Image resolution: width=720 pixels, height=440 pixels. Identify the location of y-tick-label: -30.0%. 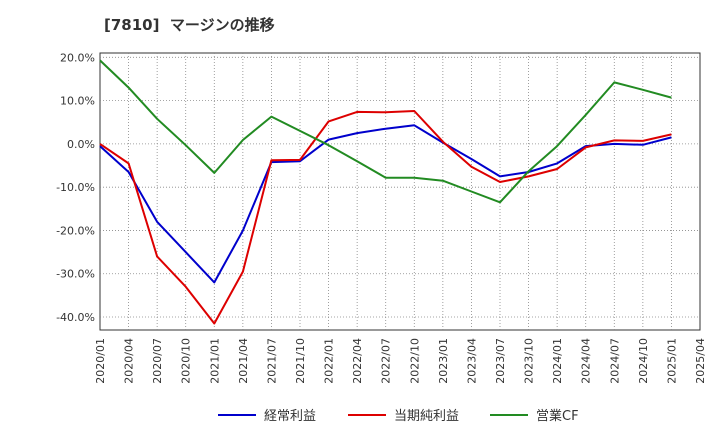
(75, 274).